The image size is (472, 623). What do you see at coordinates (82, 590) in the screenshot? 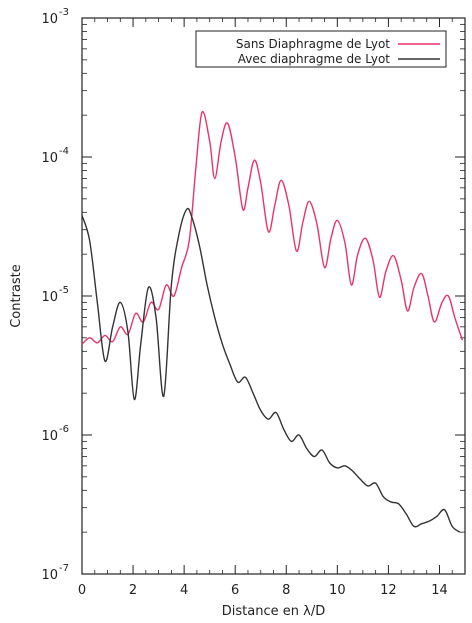
I see `x-tick-label: 0` at bounding box center [82, 590].